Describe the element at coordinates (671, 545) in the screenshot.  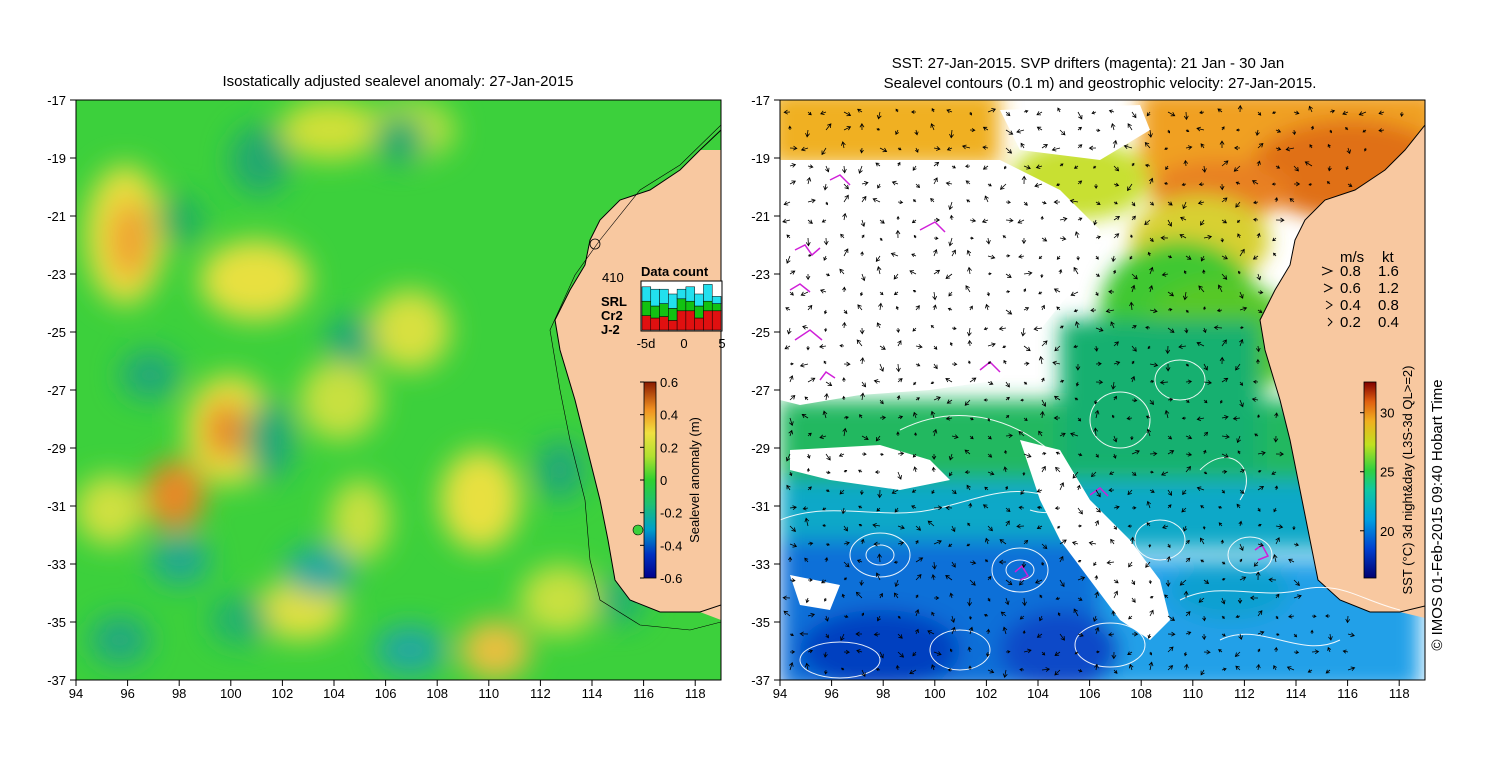
I see `sla-colorbar-tick-5: -0.4` at that location.